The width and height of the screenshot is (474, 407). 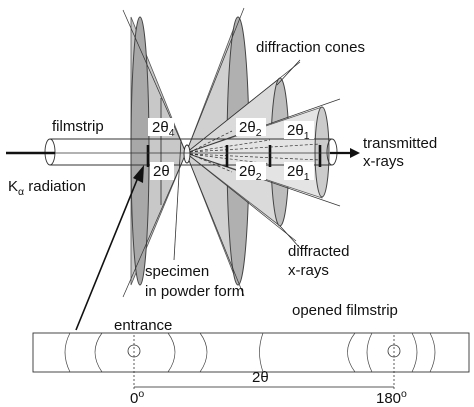 I want to click on strip-label-0deg: 0o, so click(x=137, y=397).